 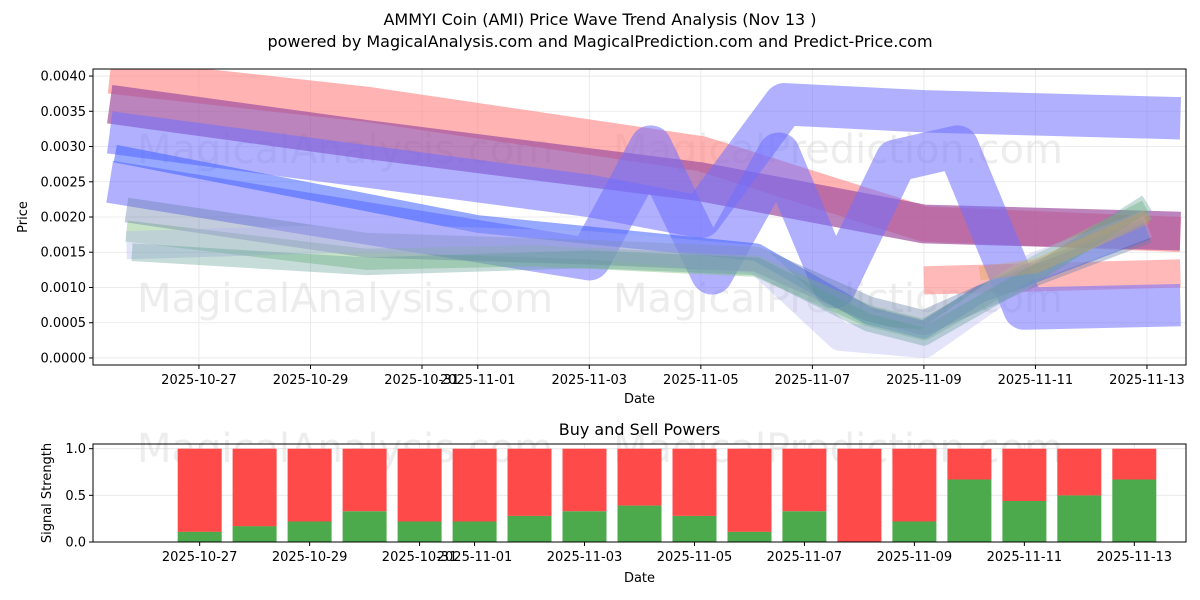 I want to click on power-x-axis-label: Date, so click(x=639, y=578).